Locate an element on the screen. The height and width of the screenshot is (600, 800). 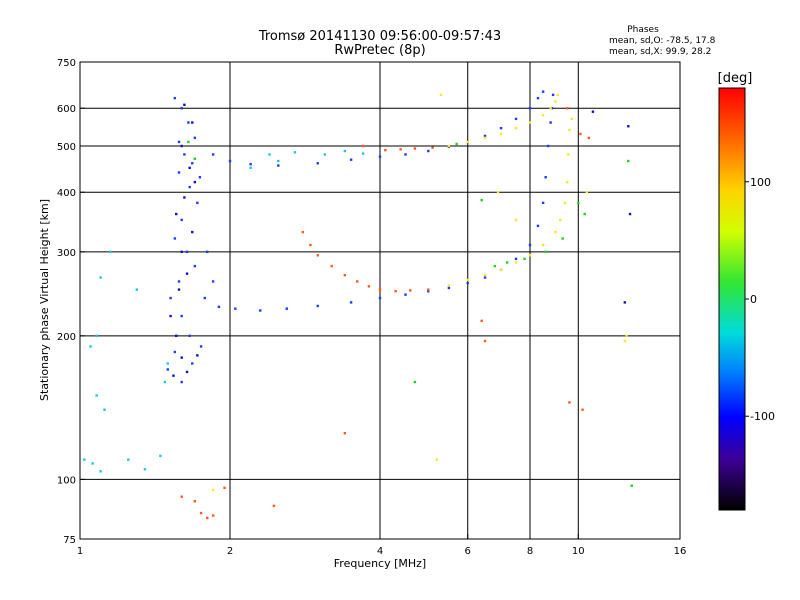
y-tick-labels: 75 100 200 300 400 500 600 750 is located at coordinates (71, 302).